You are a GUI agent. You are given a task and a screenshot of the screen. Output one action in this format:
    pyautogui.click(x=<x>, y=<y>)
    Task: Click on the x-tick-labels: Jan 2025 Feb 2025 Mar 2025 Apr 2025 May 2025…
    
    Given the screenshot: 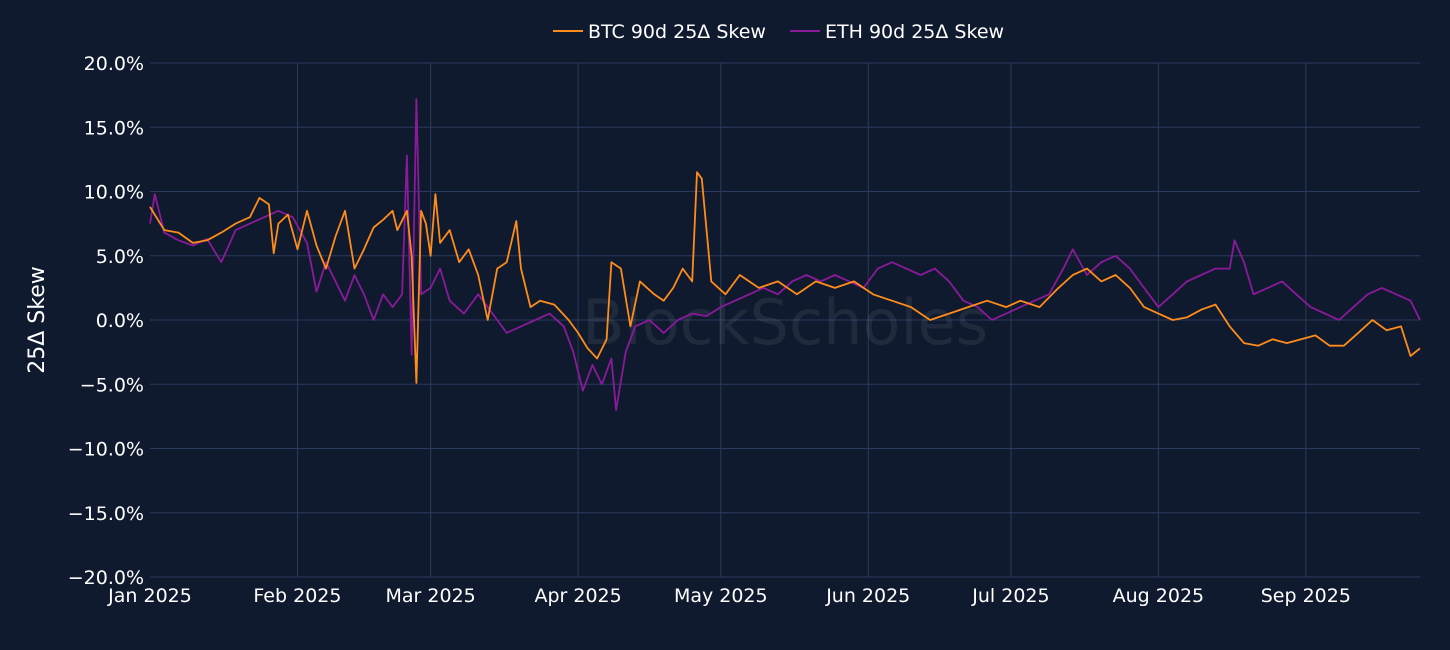 What is the action you would take?
    pyautogui.click(x=729, y=596)
    